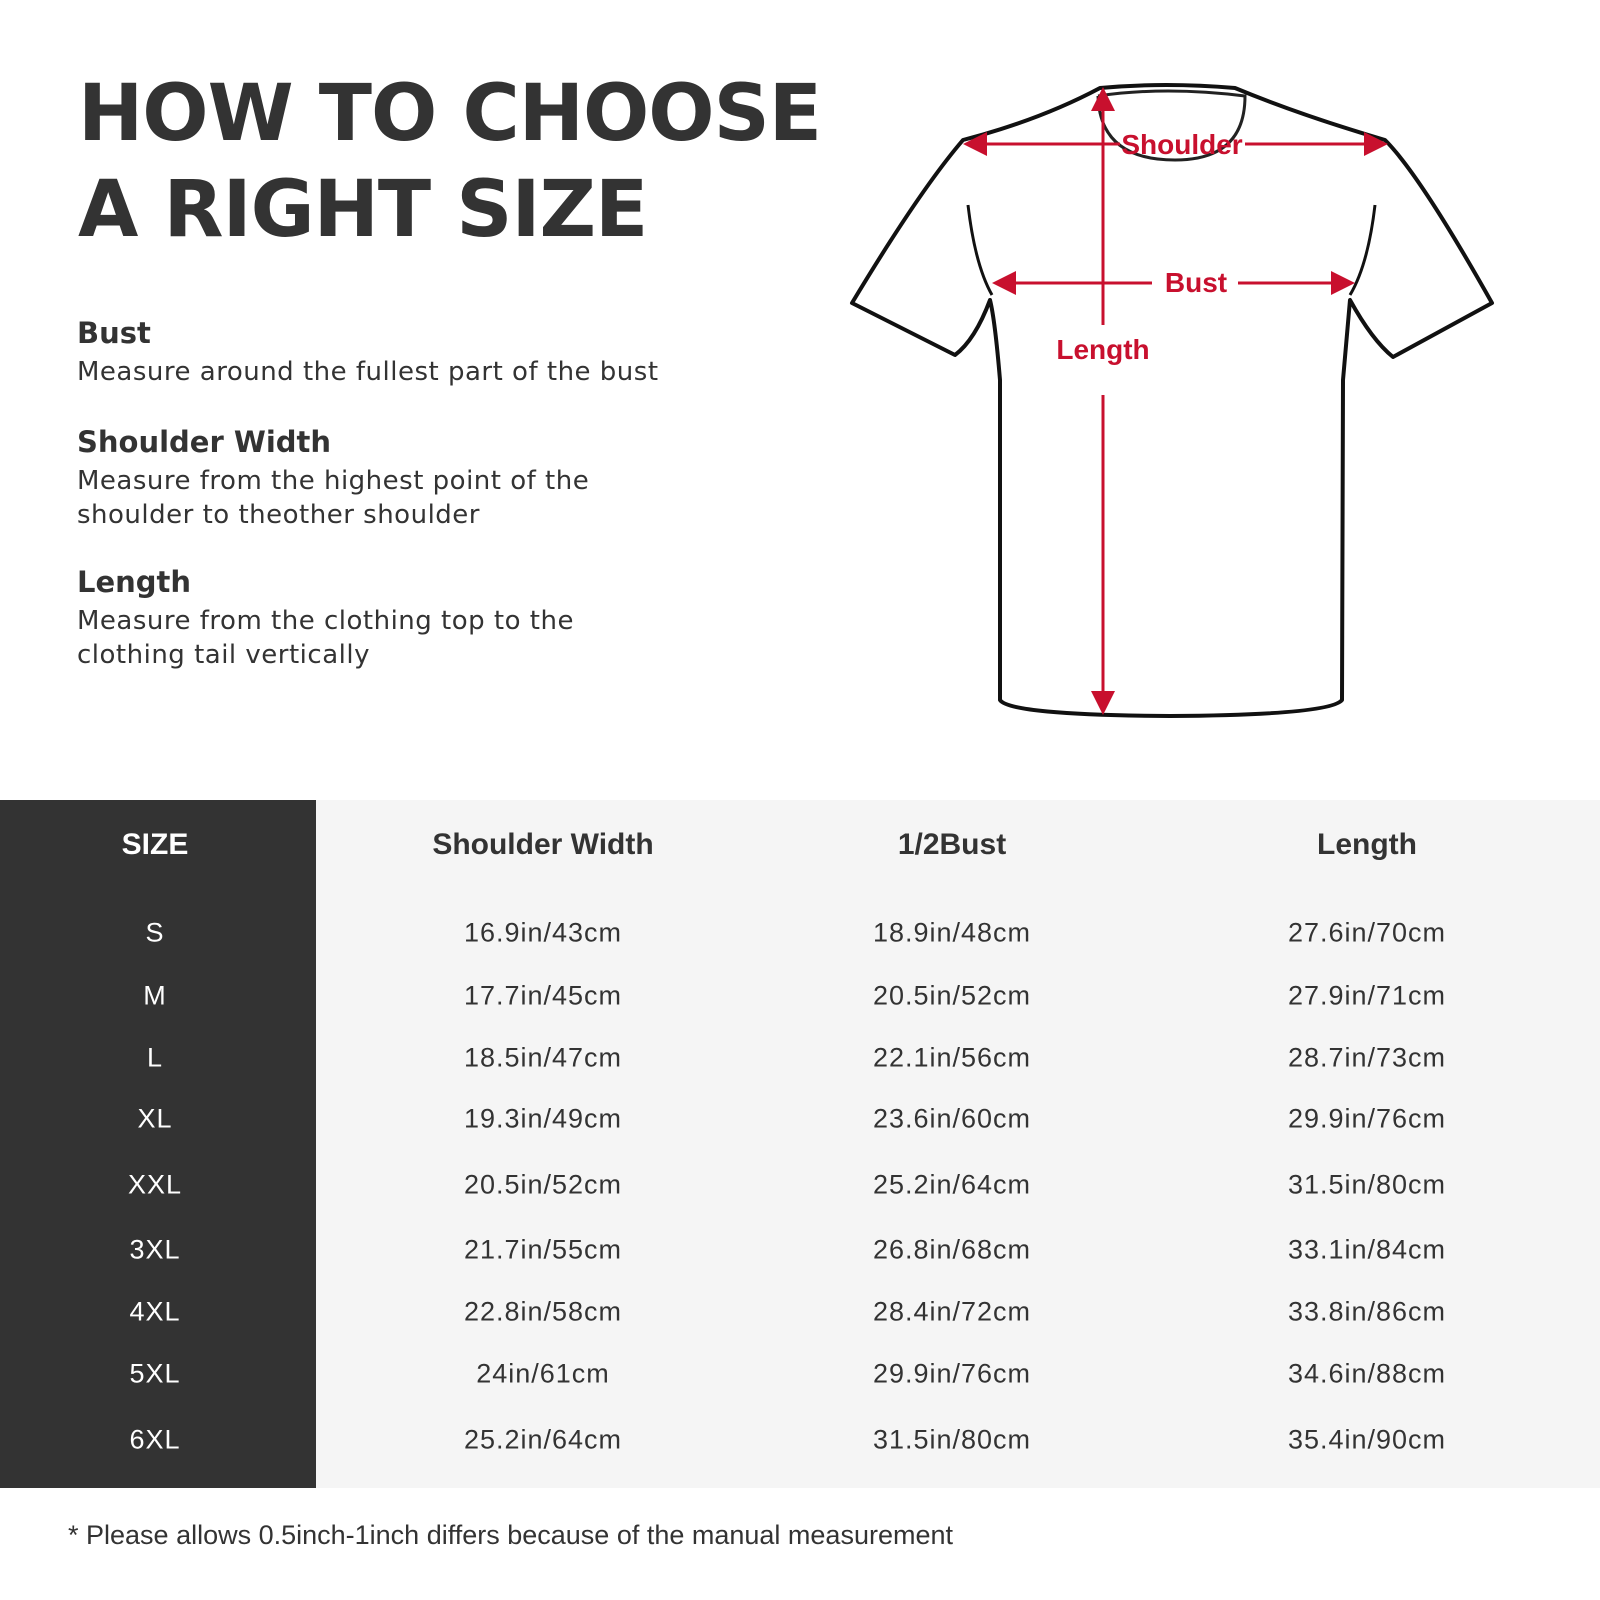  I want to click on title-line-1: HOW TO CHOOSE, so click(450, 114).